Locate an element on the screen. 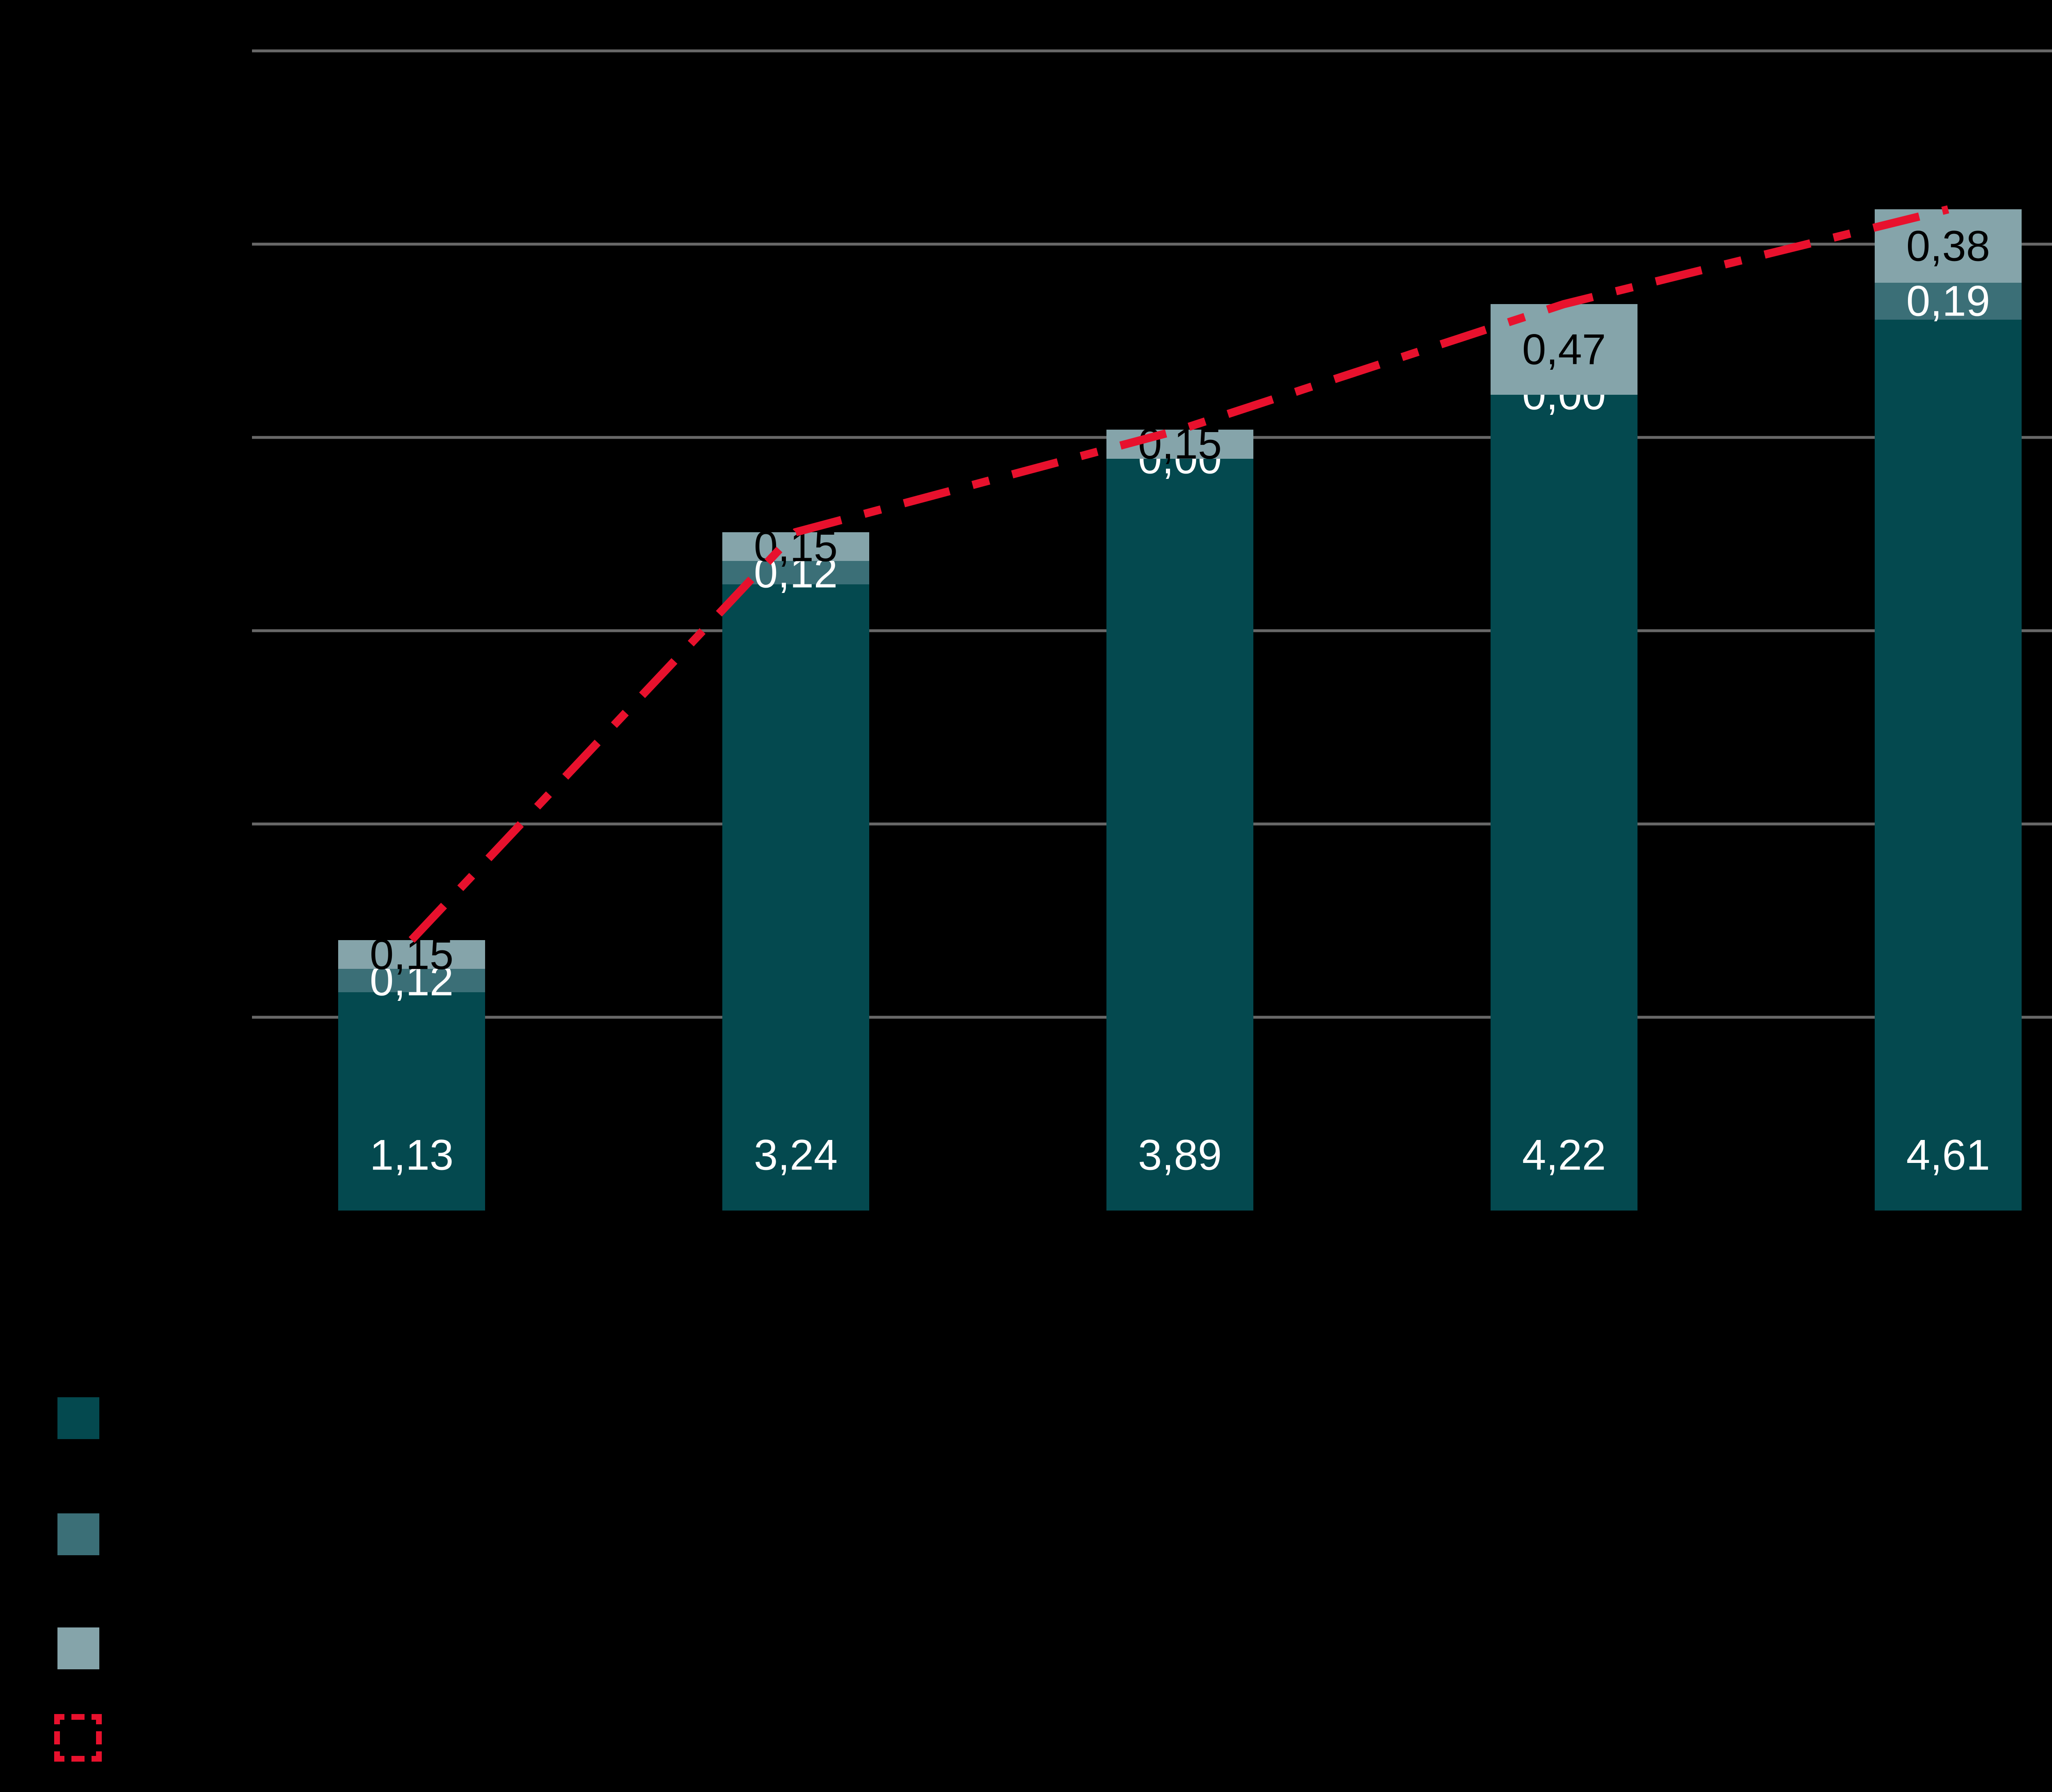 This screenshot has height=1792, width=2052. bar-1-middle-segment is located at coordinates (411, 981).